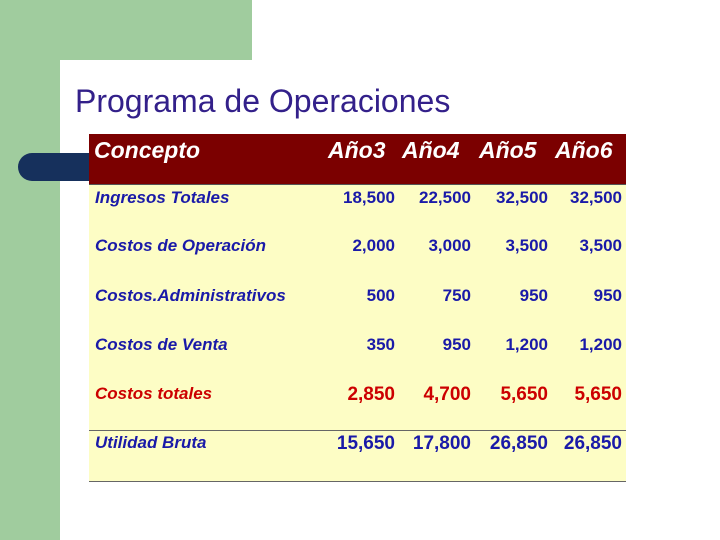  I want to click on decorative-green-top-block, so click(156, 30).